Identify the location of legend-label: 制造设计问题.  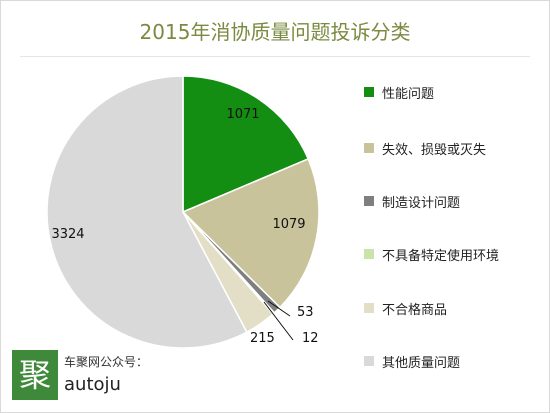
(421, 203).